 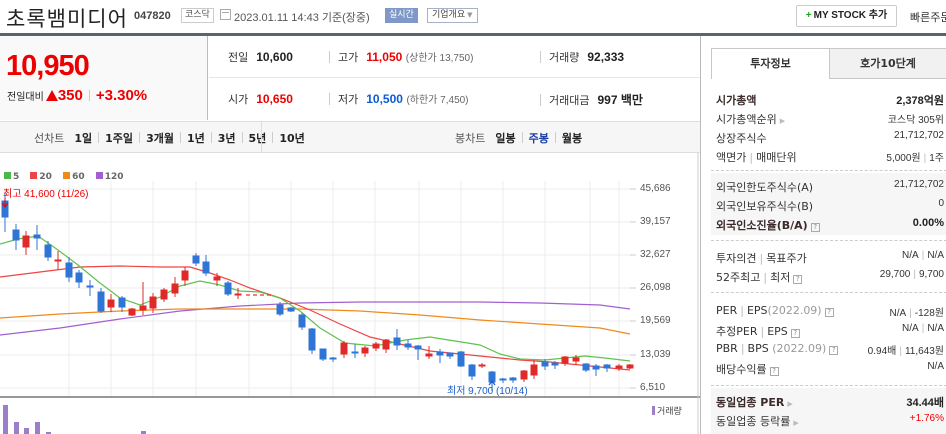 I want to click on opinion-row: 투자의견 | 목표주가 N/A | N/A, so click(x=830, y=257).